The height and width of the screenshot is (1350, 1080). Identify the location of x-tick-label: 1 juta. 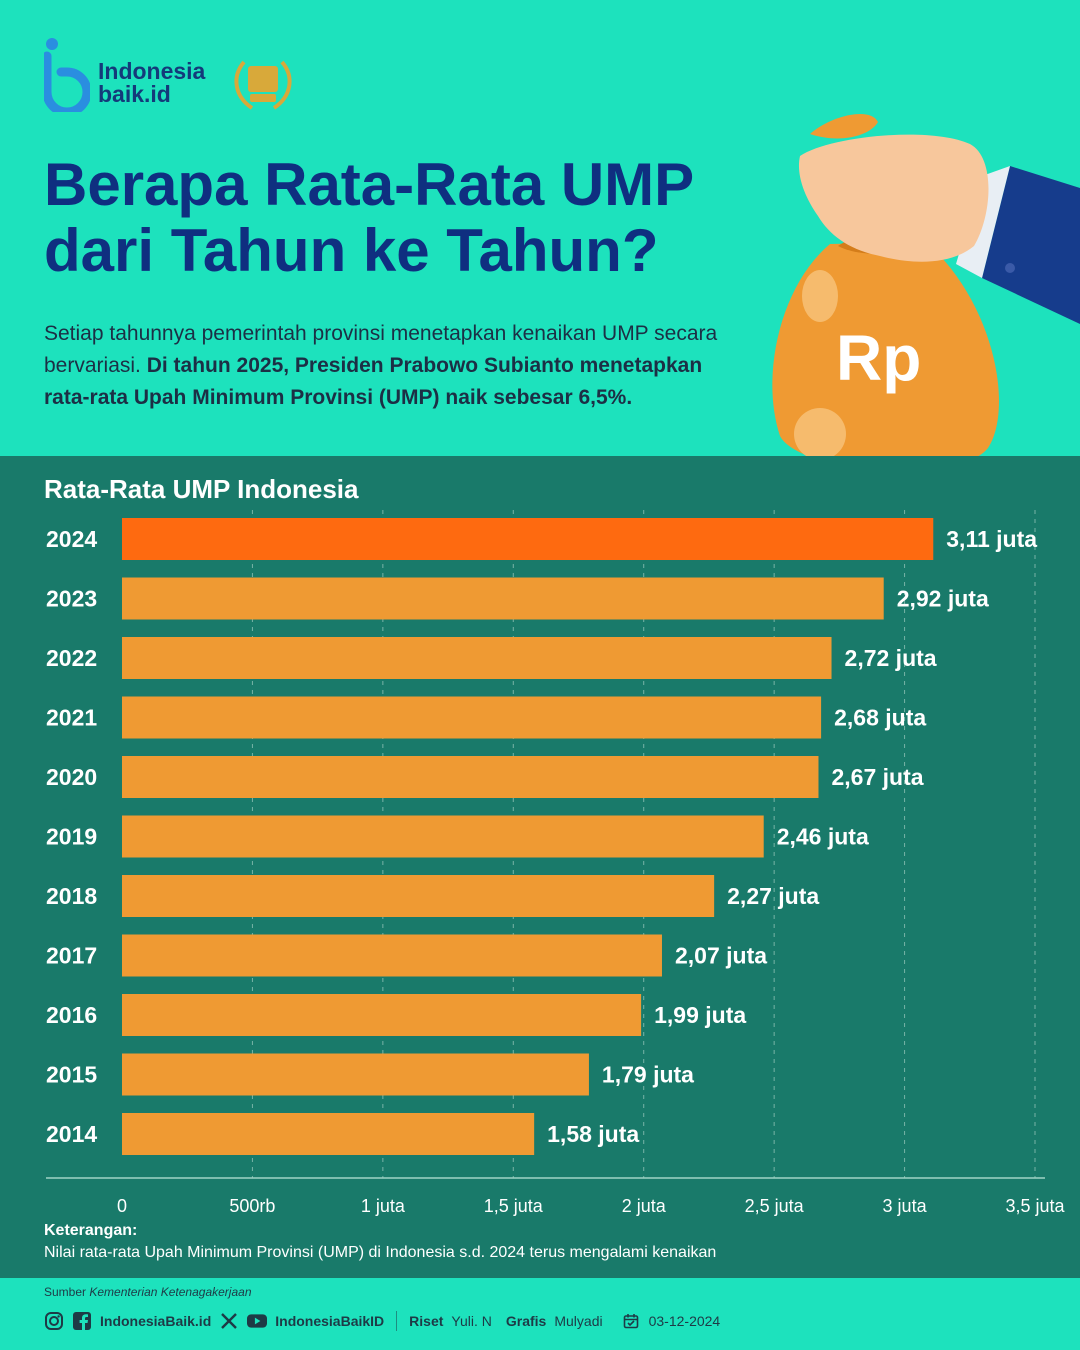
(383, 1206).